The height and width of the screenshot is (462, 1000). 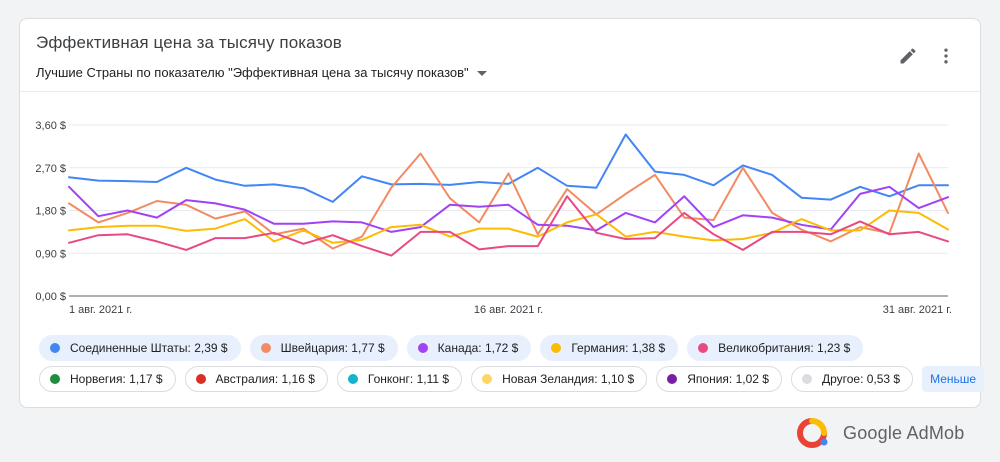 I want to click on legend-chip: Соединенные Штаты: 2,39 $, so click(x=140, y=348).